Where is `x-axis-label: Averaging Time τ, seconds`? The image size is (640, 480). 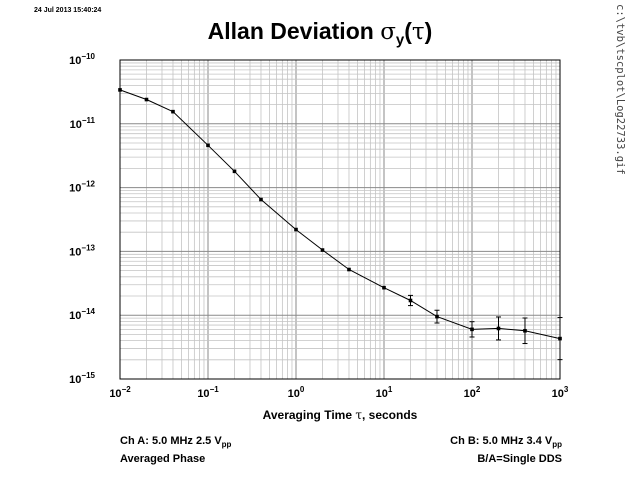 x-axis-label: Averaging Time τ, seconds is located at coordinates (340, 415).